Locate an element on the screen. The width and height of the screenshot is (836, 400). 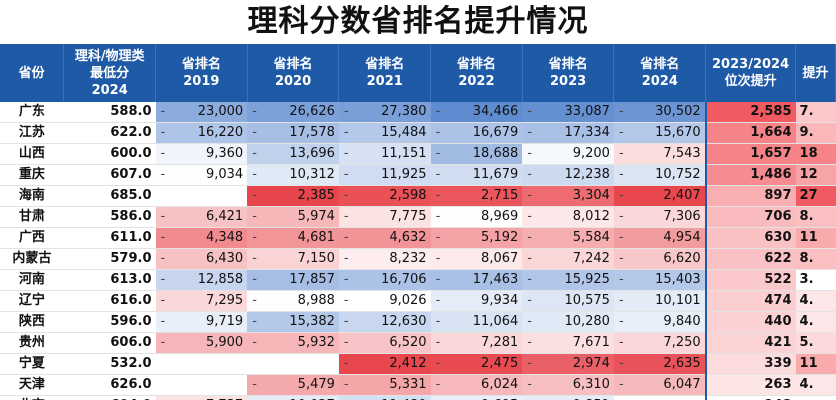
rank-improvement-cell: 263 is located at coordinates (750, 385).